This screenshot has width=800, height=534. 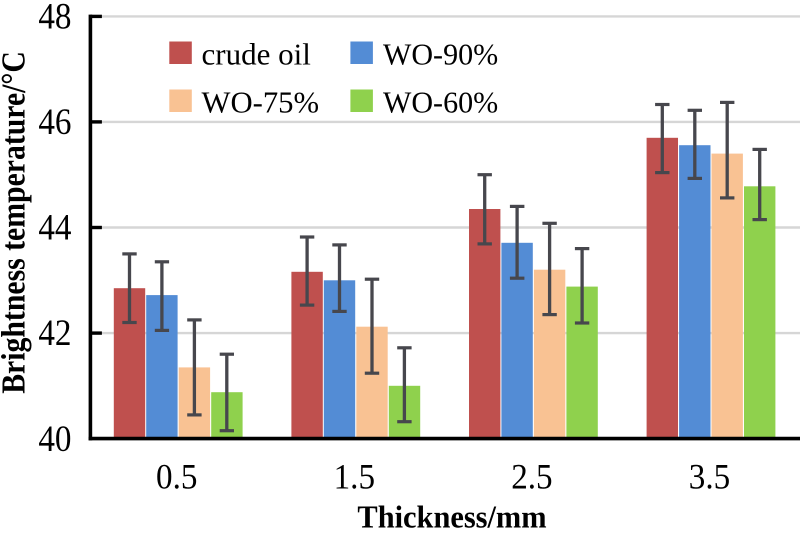 I want to click on svg-text: Brightness temperature/°C, so click(x=16, y=222).